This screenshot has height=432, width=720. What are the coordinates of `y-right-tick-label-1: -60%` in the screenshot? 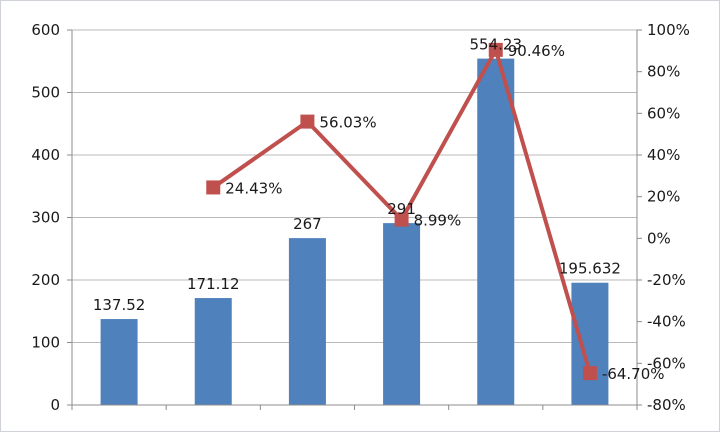 It's located at (666, 363).